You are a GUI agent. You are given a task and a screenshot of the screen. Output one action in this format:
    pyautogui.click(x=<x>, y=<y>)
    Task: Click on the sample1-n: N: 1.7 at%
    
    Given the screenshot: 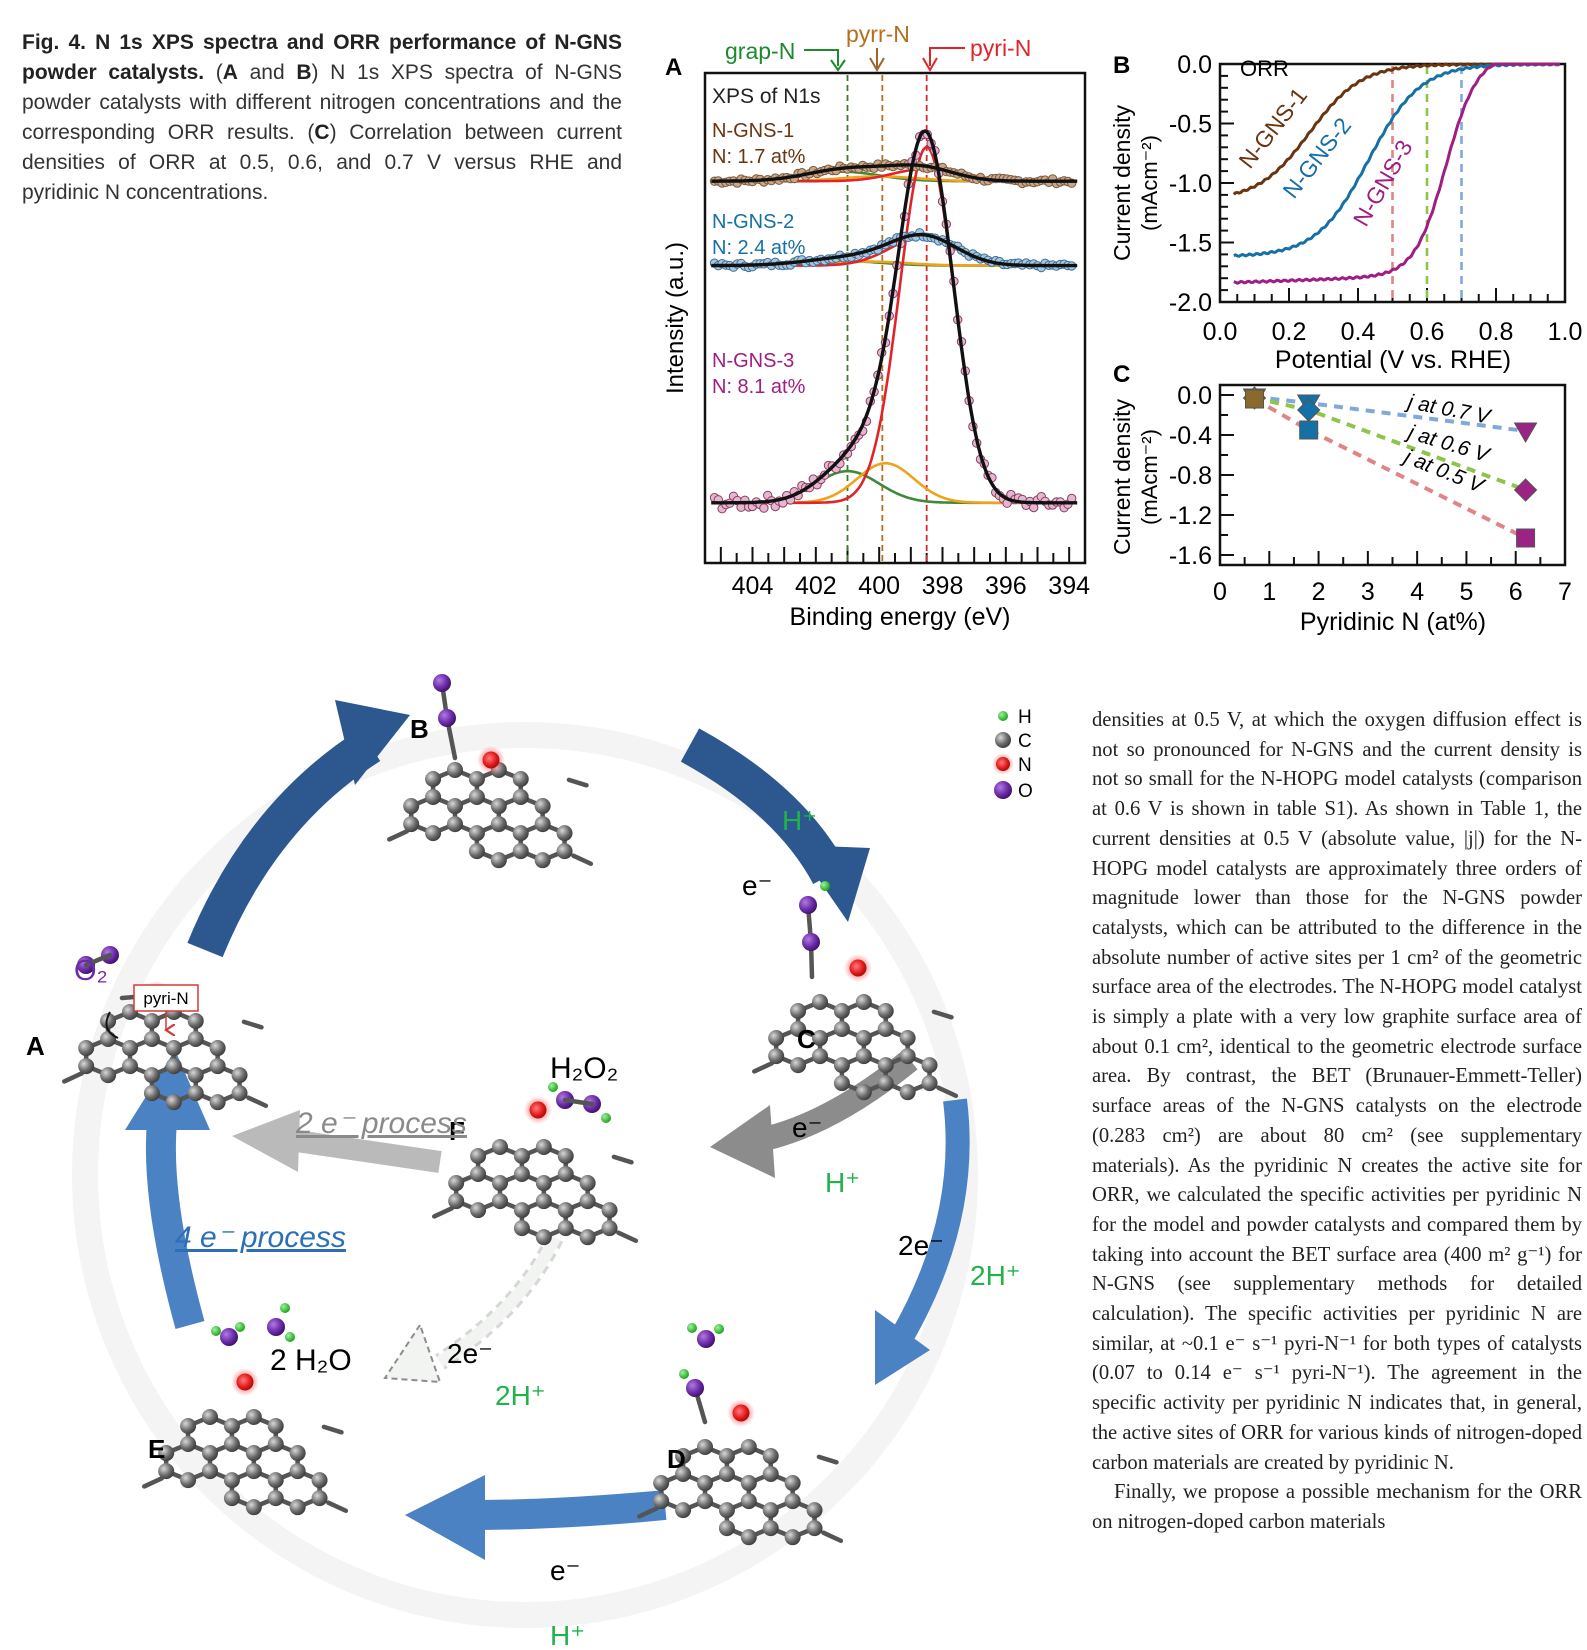 What is the action you would take?
    pyautogui.click(x=759, y=157)
    